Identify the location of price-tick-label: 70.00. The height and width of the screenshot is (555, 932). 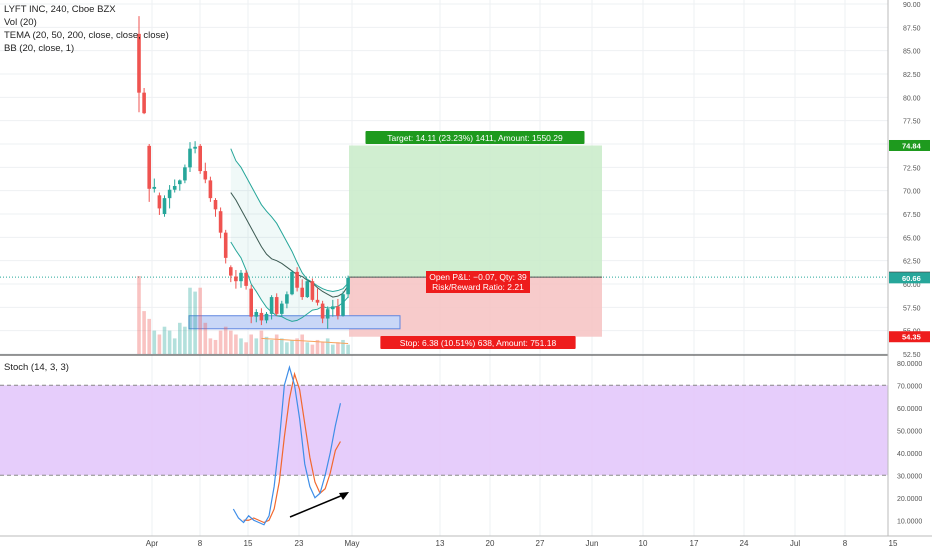
(912, 192).